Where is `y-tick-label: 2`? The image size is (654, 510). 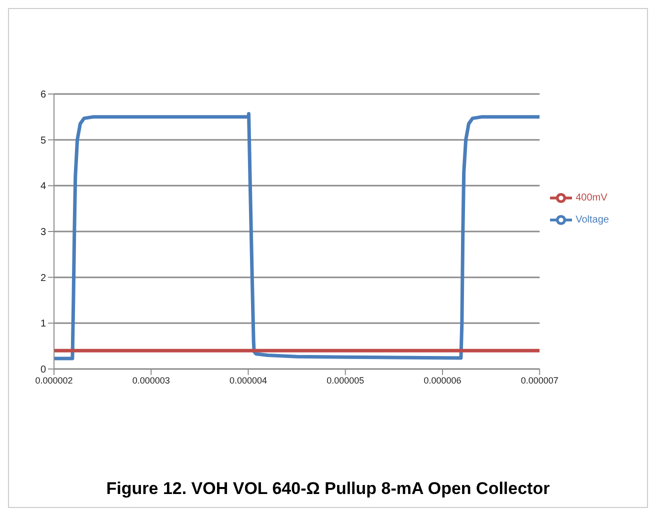
y-tick-label: 2 is located at coordinates (43, 278).